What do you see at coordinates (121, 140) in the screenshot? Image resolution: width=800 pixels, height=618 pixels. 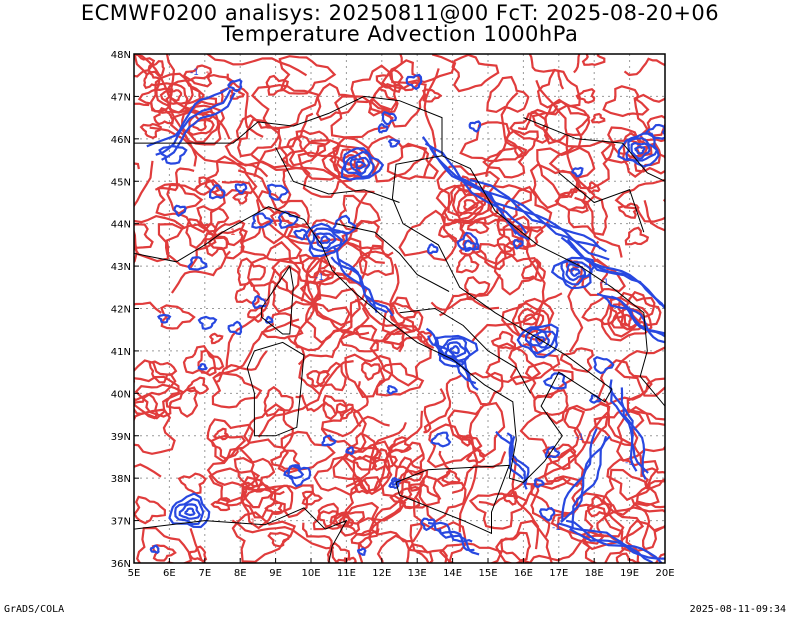 I see `lat-tick-label: 46N` at bounding box center [121, 140].